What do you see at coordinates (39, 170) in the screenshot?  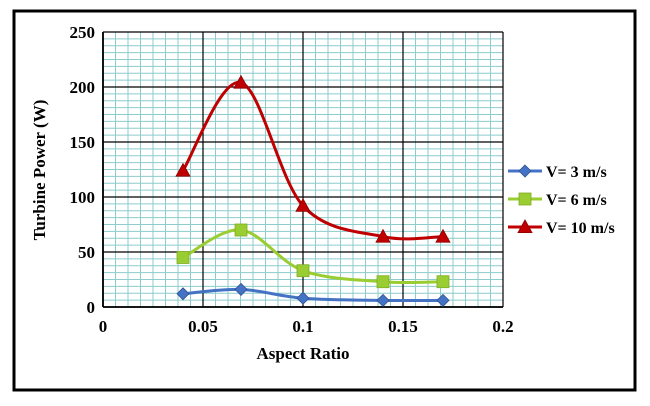 I see `y-axis-title: Turbine Power (W)` at bounding box center [39, 170].